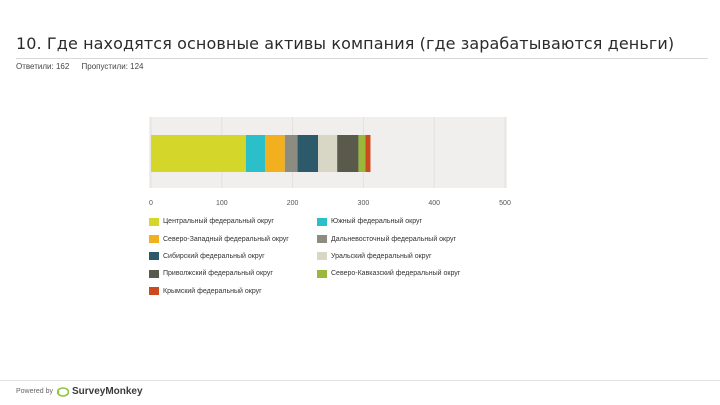 The height and width of the screenshot is (405, 720). What do you see at coordinates (214, 256) in the screenshot?
I see `legend-label: Сибирский федеральный округ` at bounding box center [214, 256].